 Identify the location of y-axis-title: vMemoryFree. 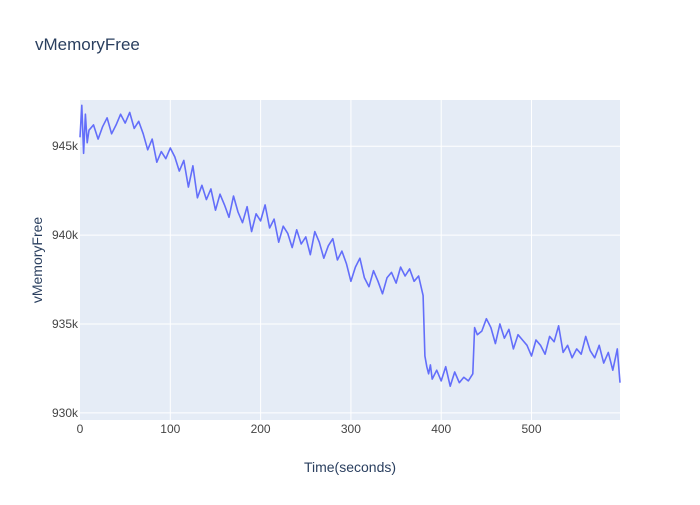
(37, 260).